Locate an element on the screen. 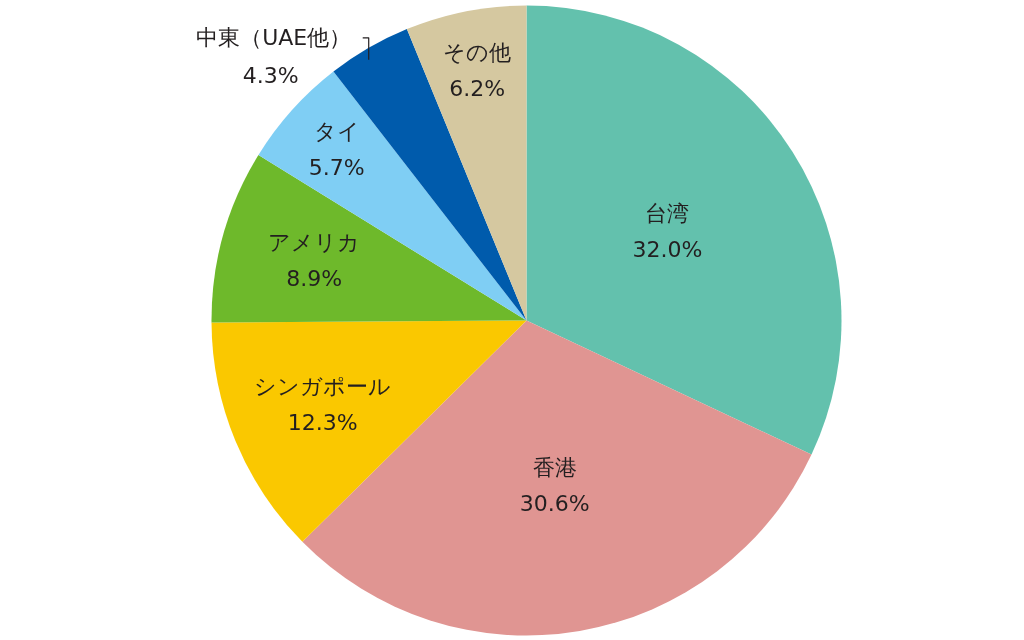 The image size is (1024, 640). slice-label: 中東（UAE他） is located at coordinates (274, 38).